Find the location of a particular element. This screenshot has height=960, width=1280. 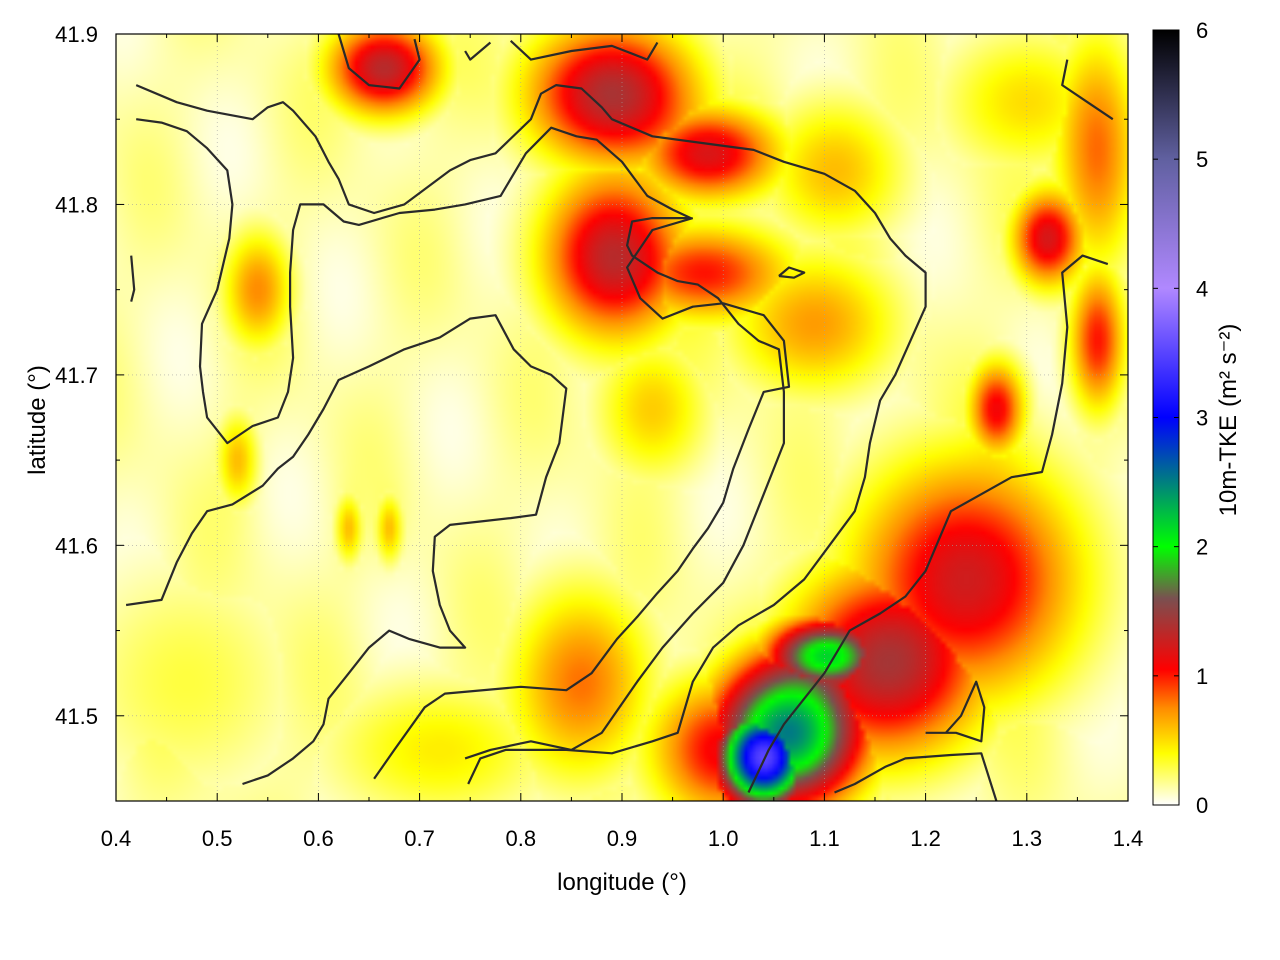

colorbar-ticks: 0 1 2 3 4 5 6 is located at coordinates (1180, 418).